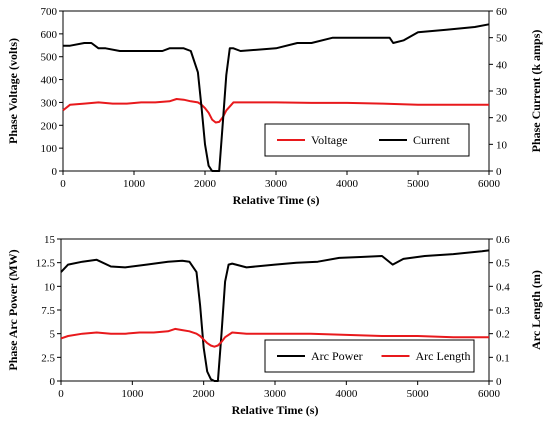 This screenshot has height=429, width=550. Describe the element at coordinates (49, 81) in the screenshot. I see `y-tick-label: 400` at that location.